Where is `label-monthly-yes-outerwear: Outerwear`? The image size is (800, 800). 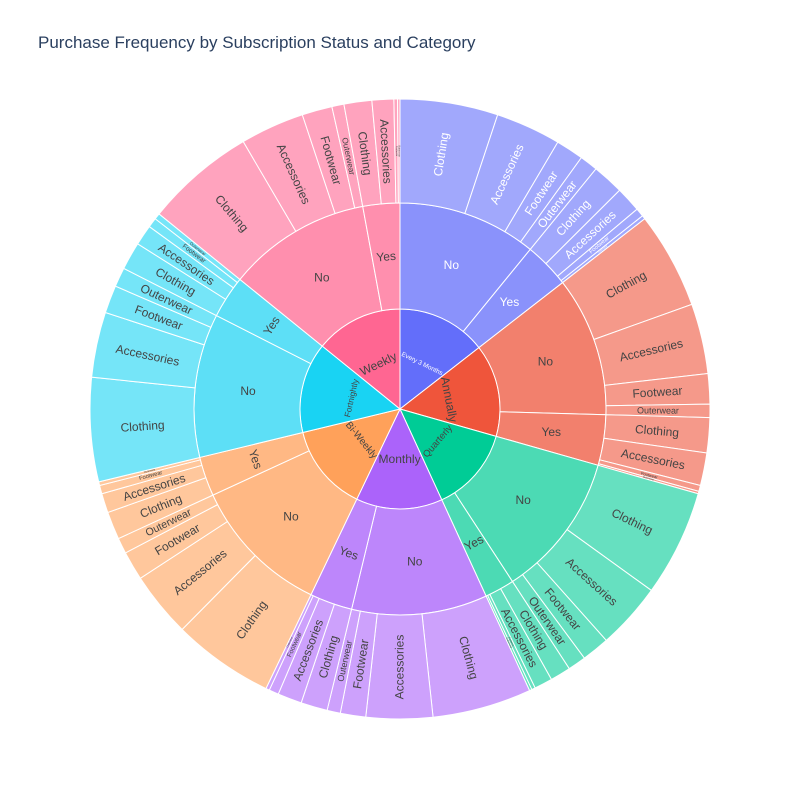
label-monthly-yes-outerwear: Outerwear is located at coordinates (290, 642).